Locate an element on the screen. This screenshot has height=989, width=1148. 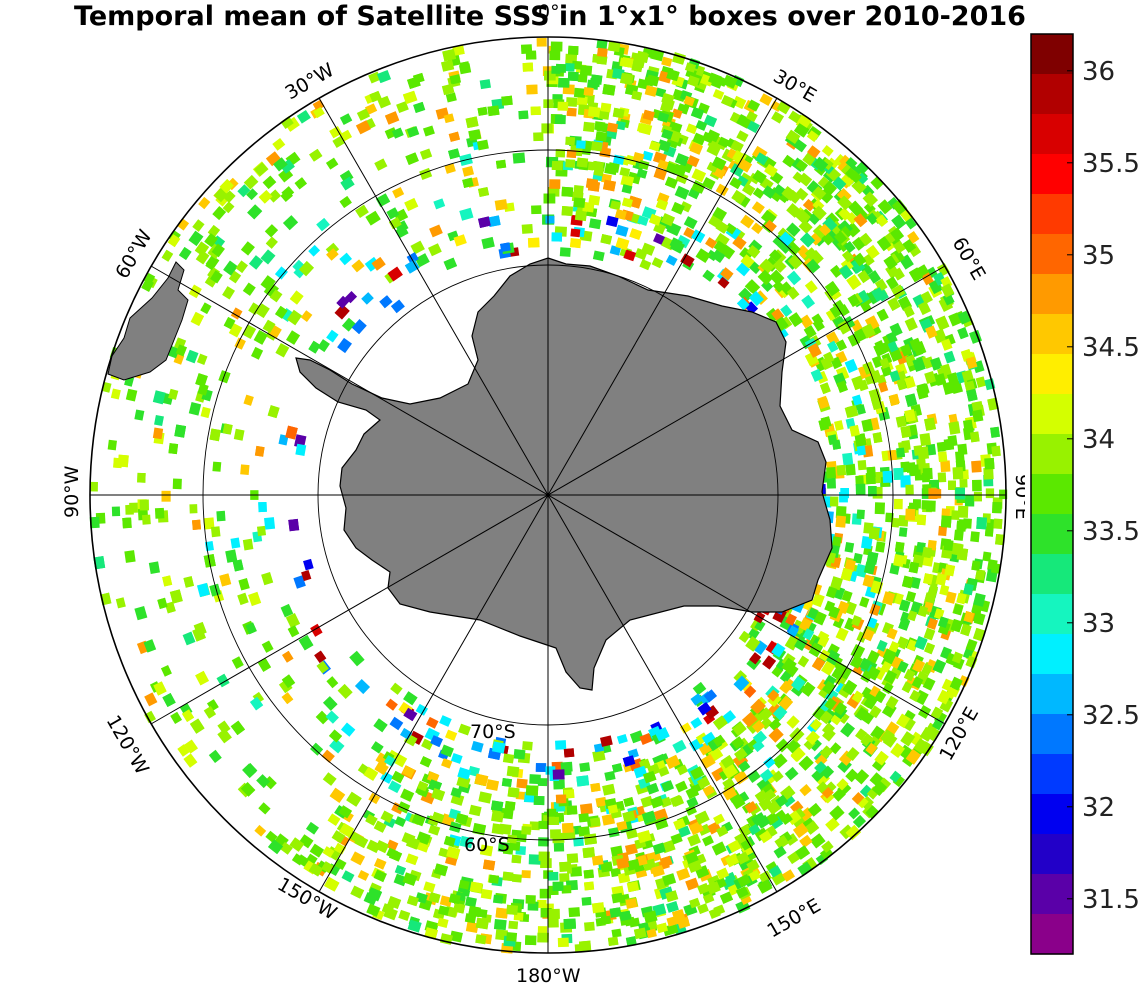
label-lon-90w: 90°W is located at coordinates (72, 491).